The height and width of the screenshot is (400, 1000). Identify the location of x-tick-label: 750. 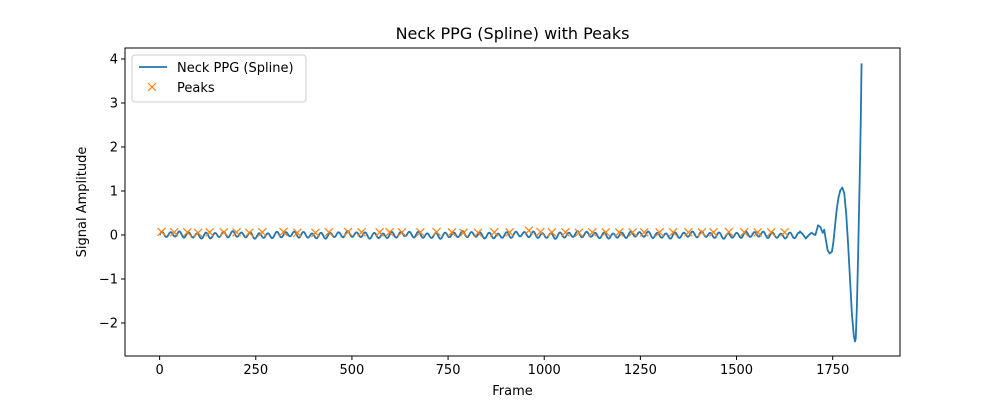
(448, 370).